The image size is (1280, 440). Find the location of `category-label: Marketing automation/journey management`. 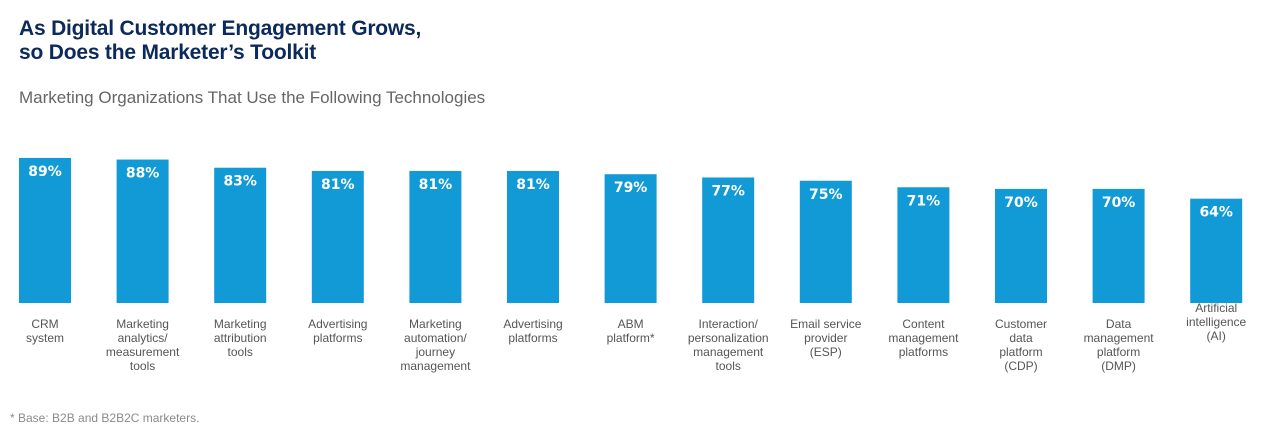

category-label: Marketing automation/journey management is located at coordinates (435, 345).